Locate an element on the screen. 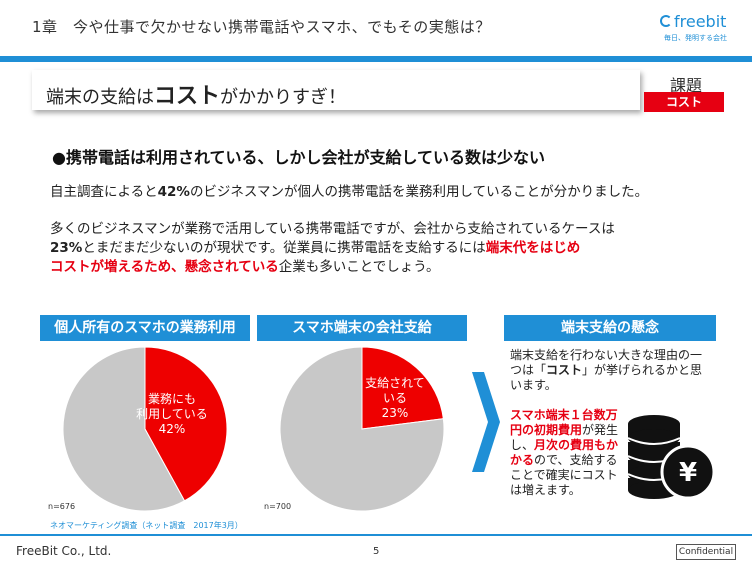 Image resolution: width=752 pixels, height=565 pixels. p1-a: 自主調査によると is located at coordinates (104, 192).